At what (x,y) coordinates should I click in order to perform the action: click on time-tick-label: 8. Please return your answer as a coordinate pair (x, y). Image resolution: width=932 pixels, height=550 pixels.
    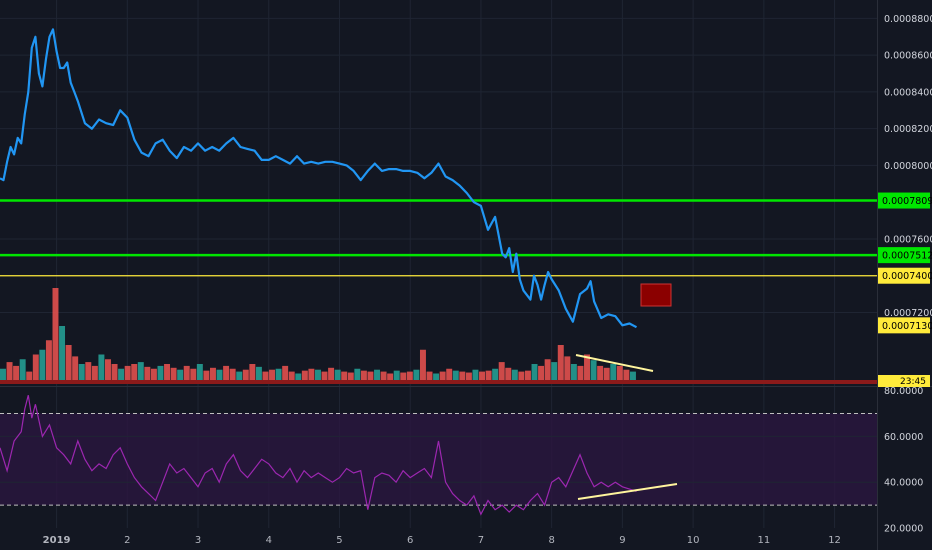
    Looking at the image, I should click on (551, 540).